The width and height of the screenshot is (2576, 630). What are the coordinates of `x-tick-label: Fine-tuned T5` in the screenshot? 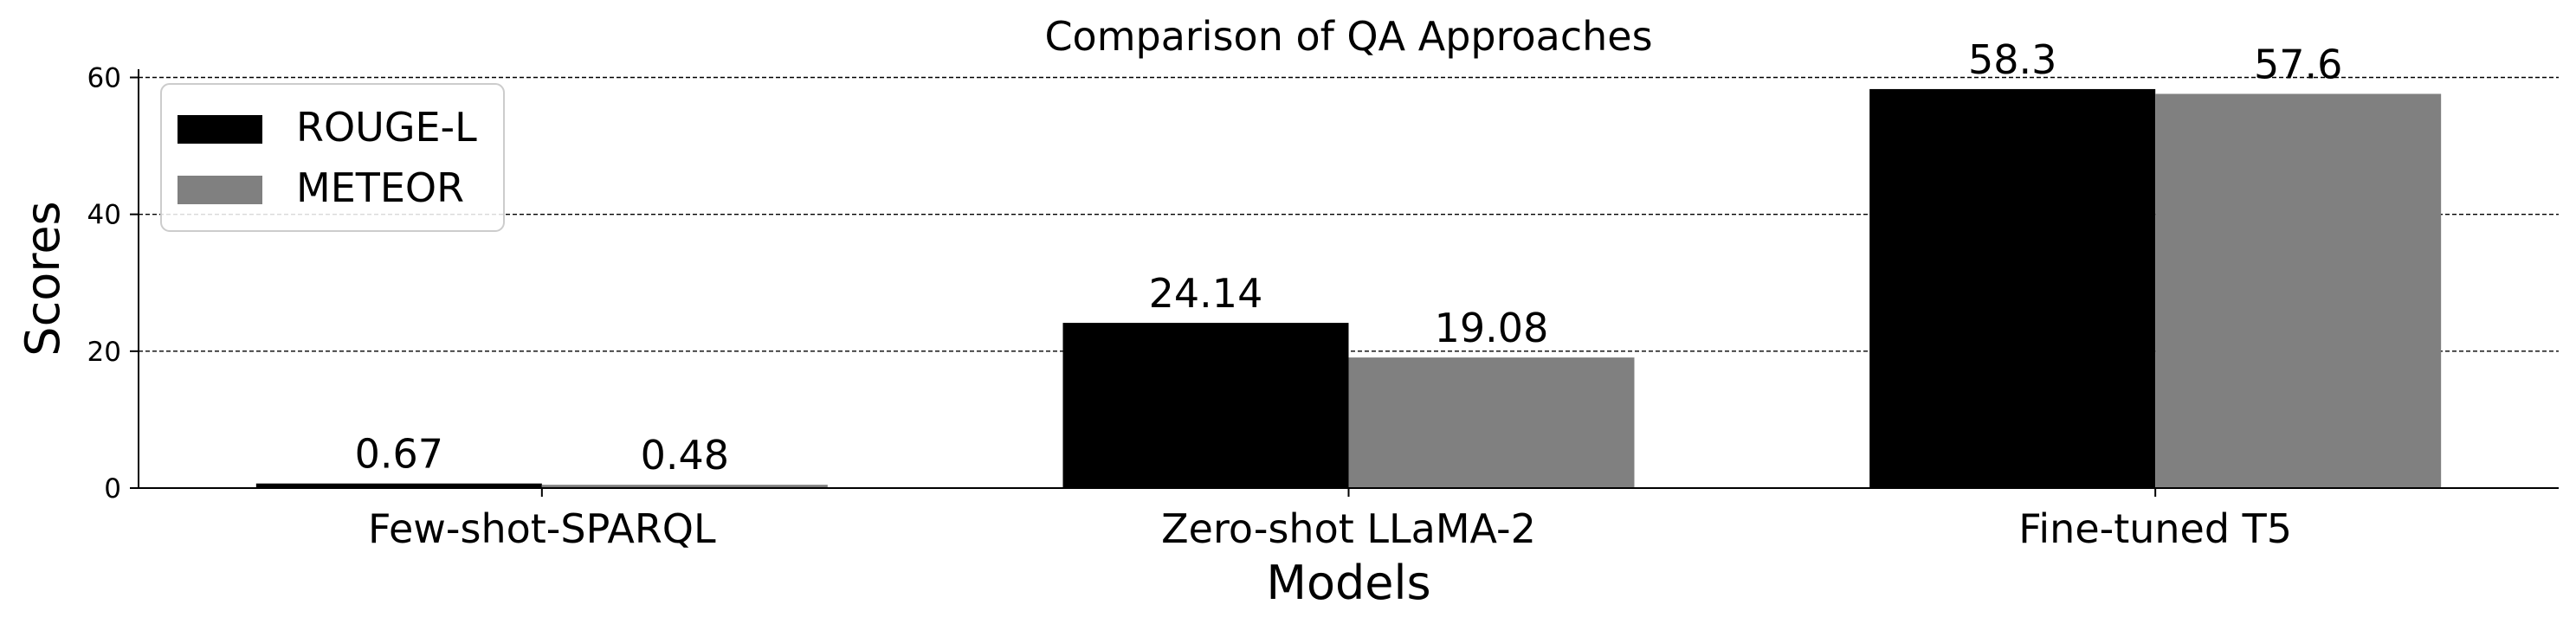 It's located at (2155, 528).